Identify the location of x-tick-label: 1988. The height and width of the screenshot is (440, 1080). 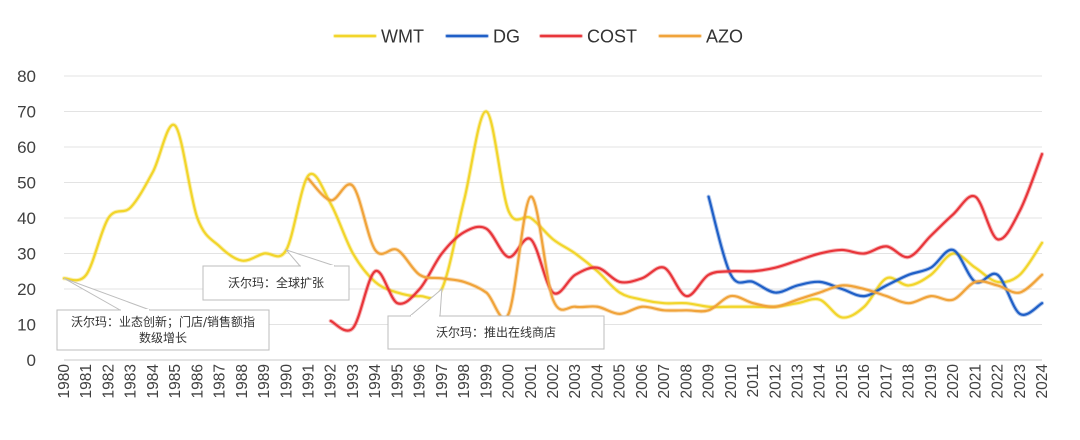
(242, 381).